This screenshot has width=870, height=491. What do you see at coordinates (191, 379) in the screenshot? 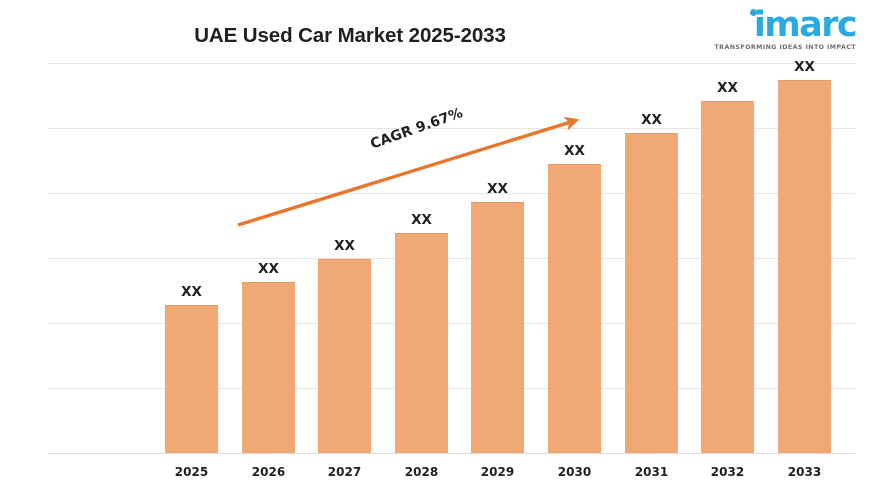
I see `bar-2025` at bounding box center [191, 379].